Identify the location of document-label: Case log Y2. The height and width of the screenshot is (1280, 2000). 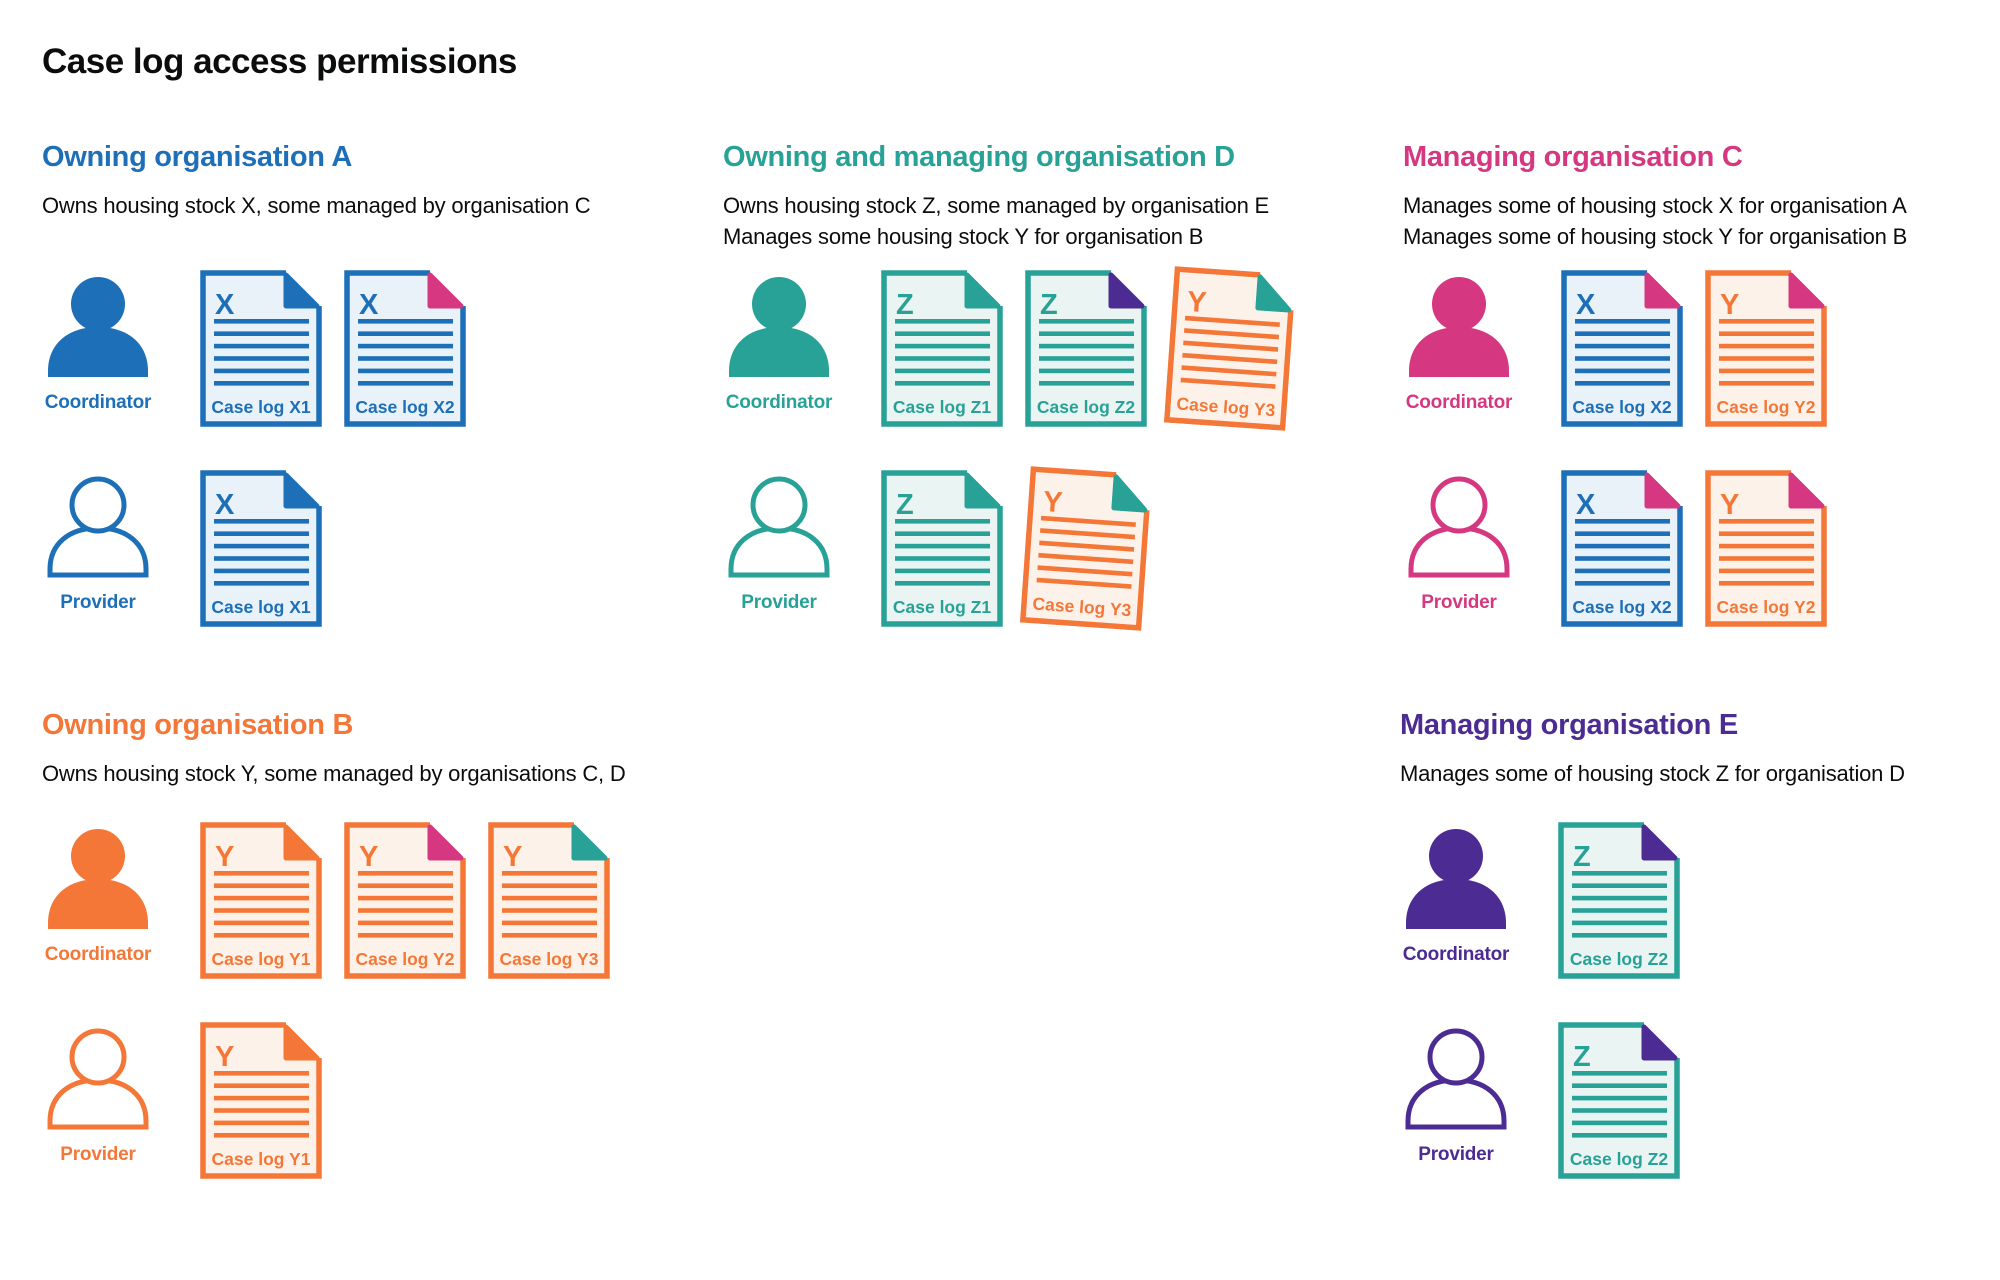
(405, 959).